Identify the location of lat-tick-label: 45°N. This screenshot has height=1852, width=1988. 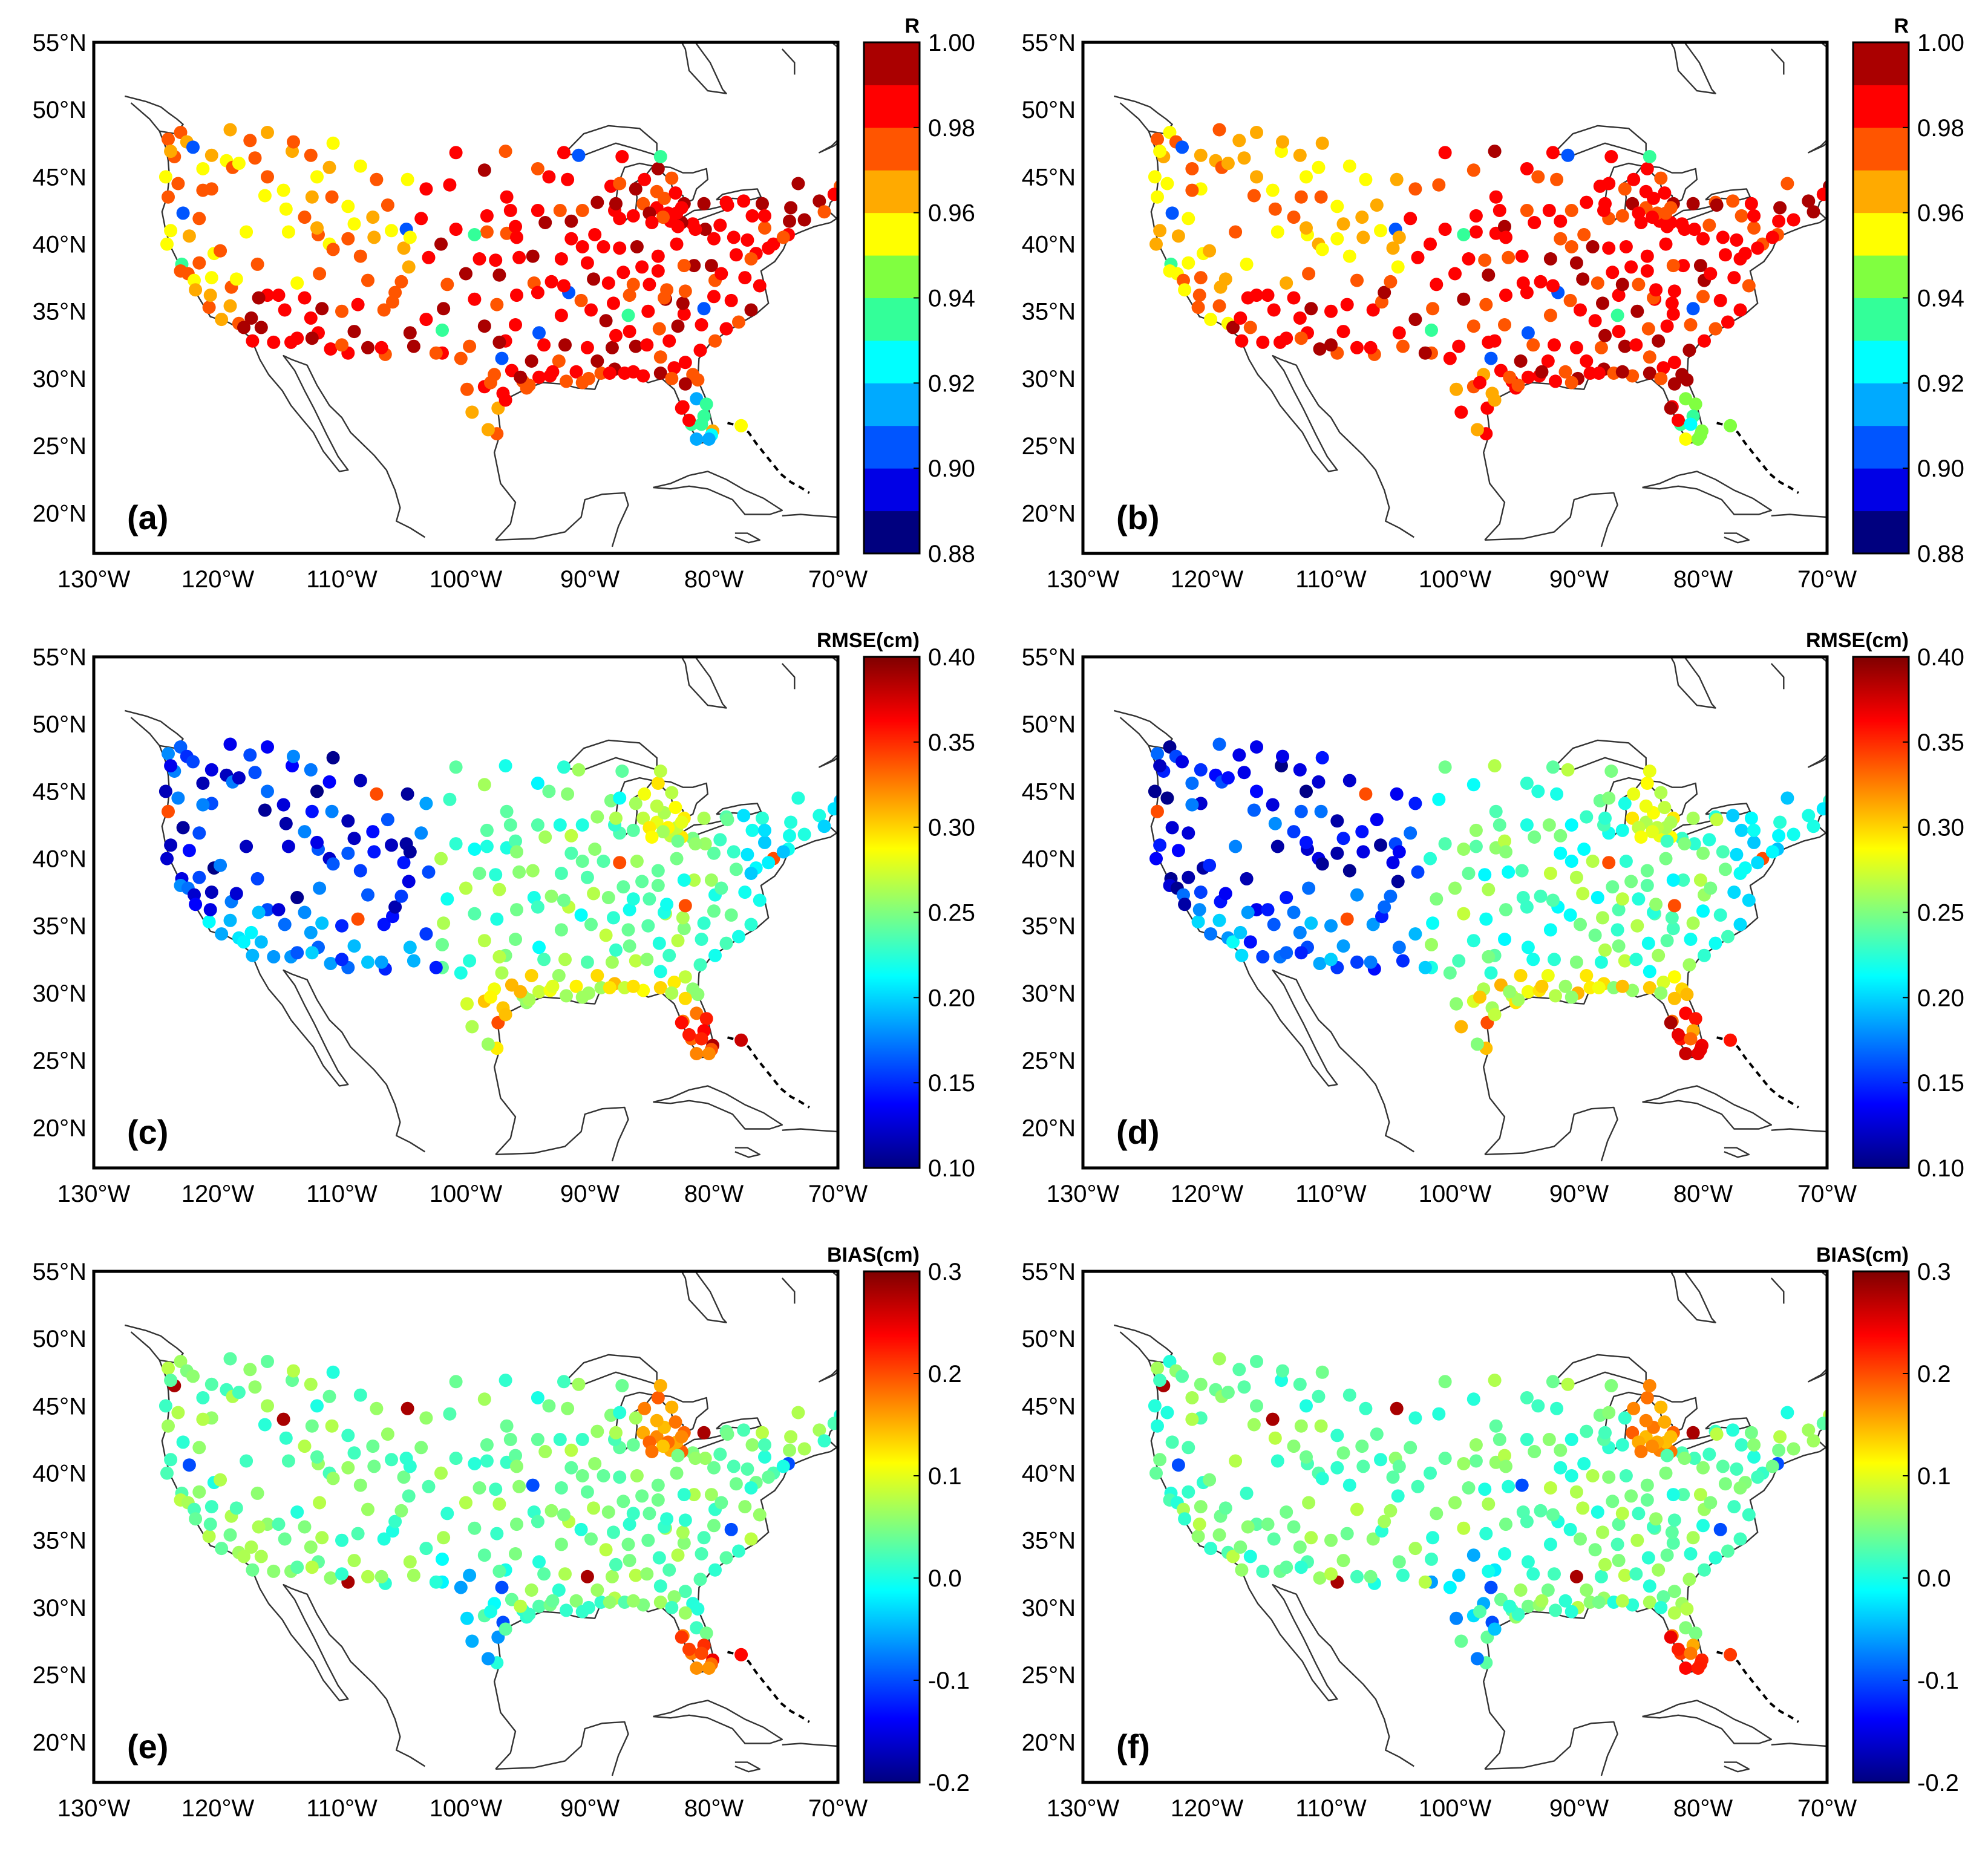
(1049, 791).